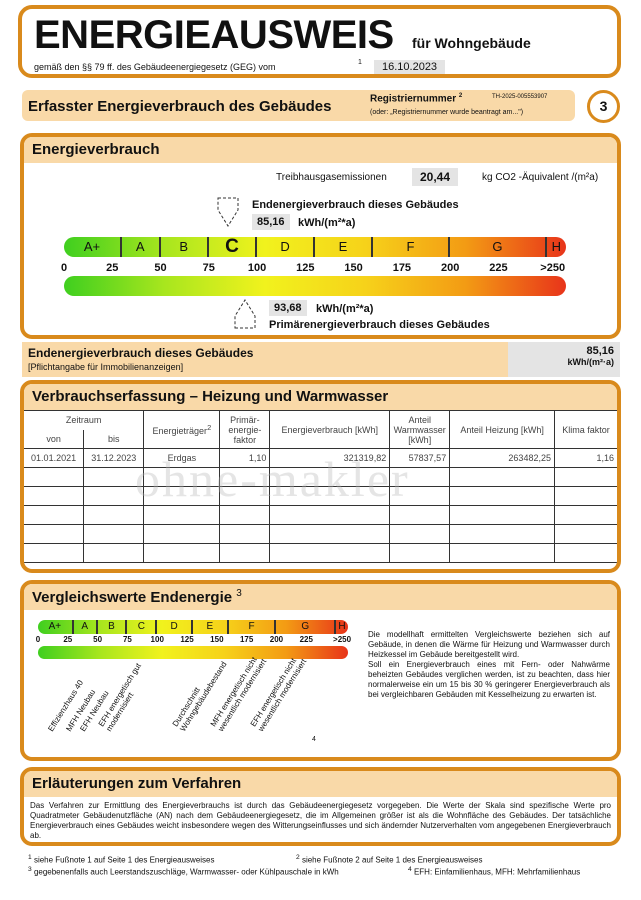 This screenshot has height=900, width=641. What do you see at coordinates (132, 597) in the screenshot?
I see `compare-title: Vergleichswerte Endenergie` at bounding box center [132, 597].